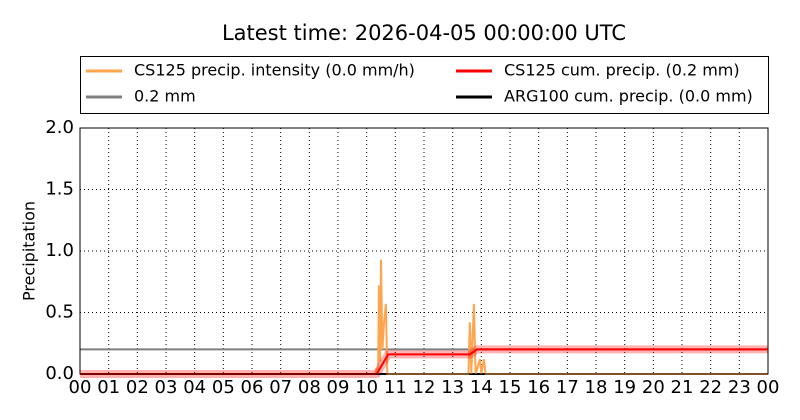 Image resolution: width=800 pixels, height=420 pixels. Describe the element at coordinates (682, 387) in the screenshot. I see `x-tick-label: 21` at that location.